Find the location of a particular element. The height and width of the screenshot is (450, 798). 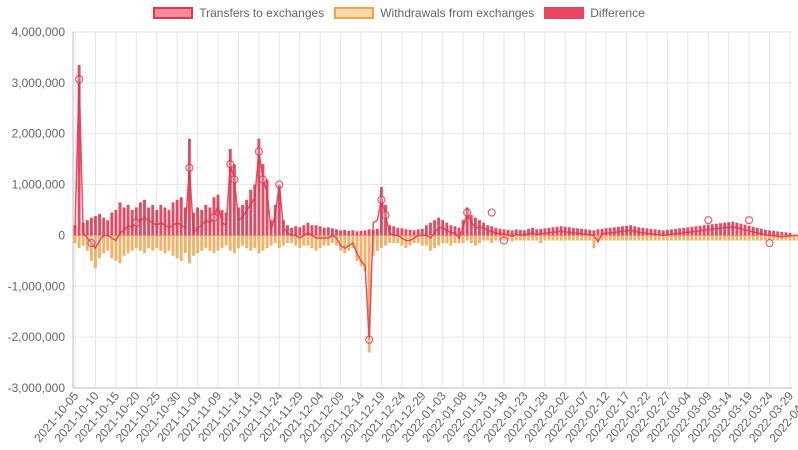

legend-swatch-transfers is located at coordinates (173, 13).